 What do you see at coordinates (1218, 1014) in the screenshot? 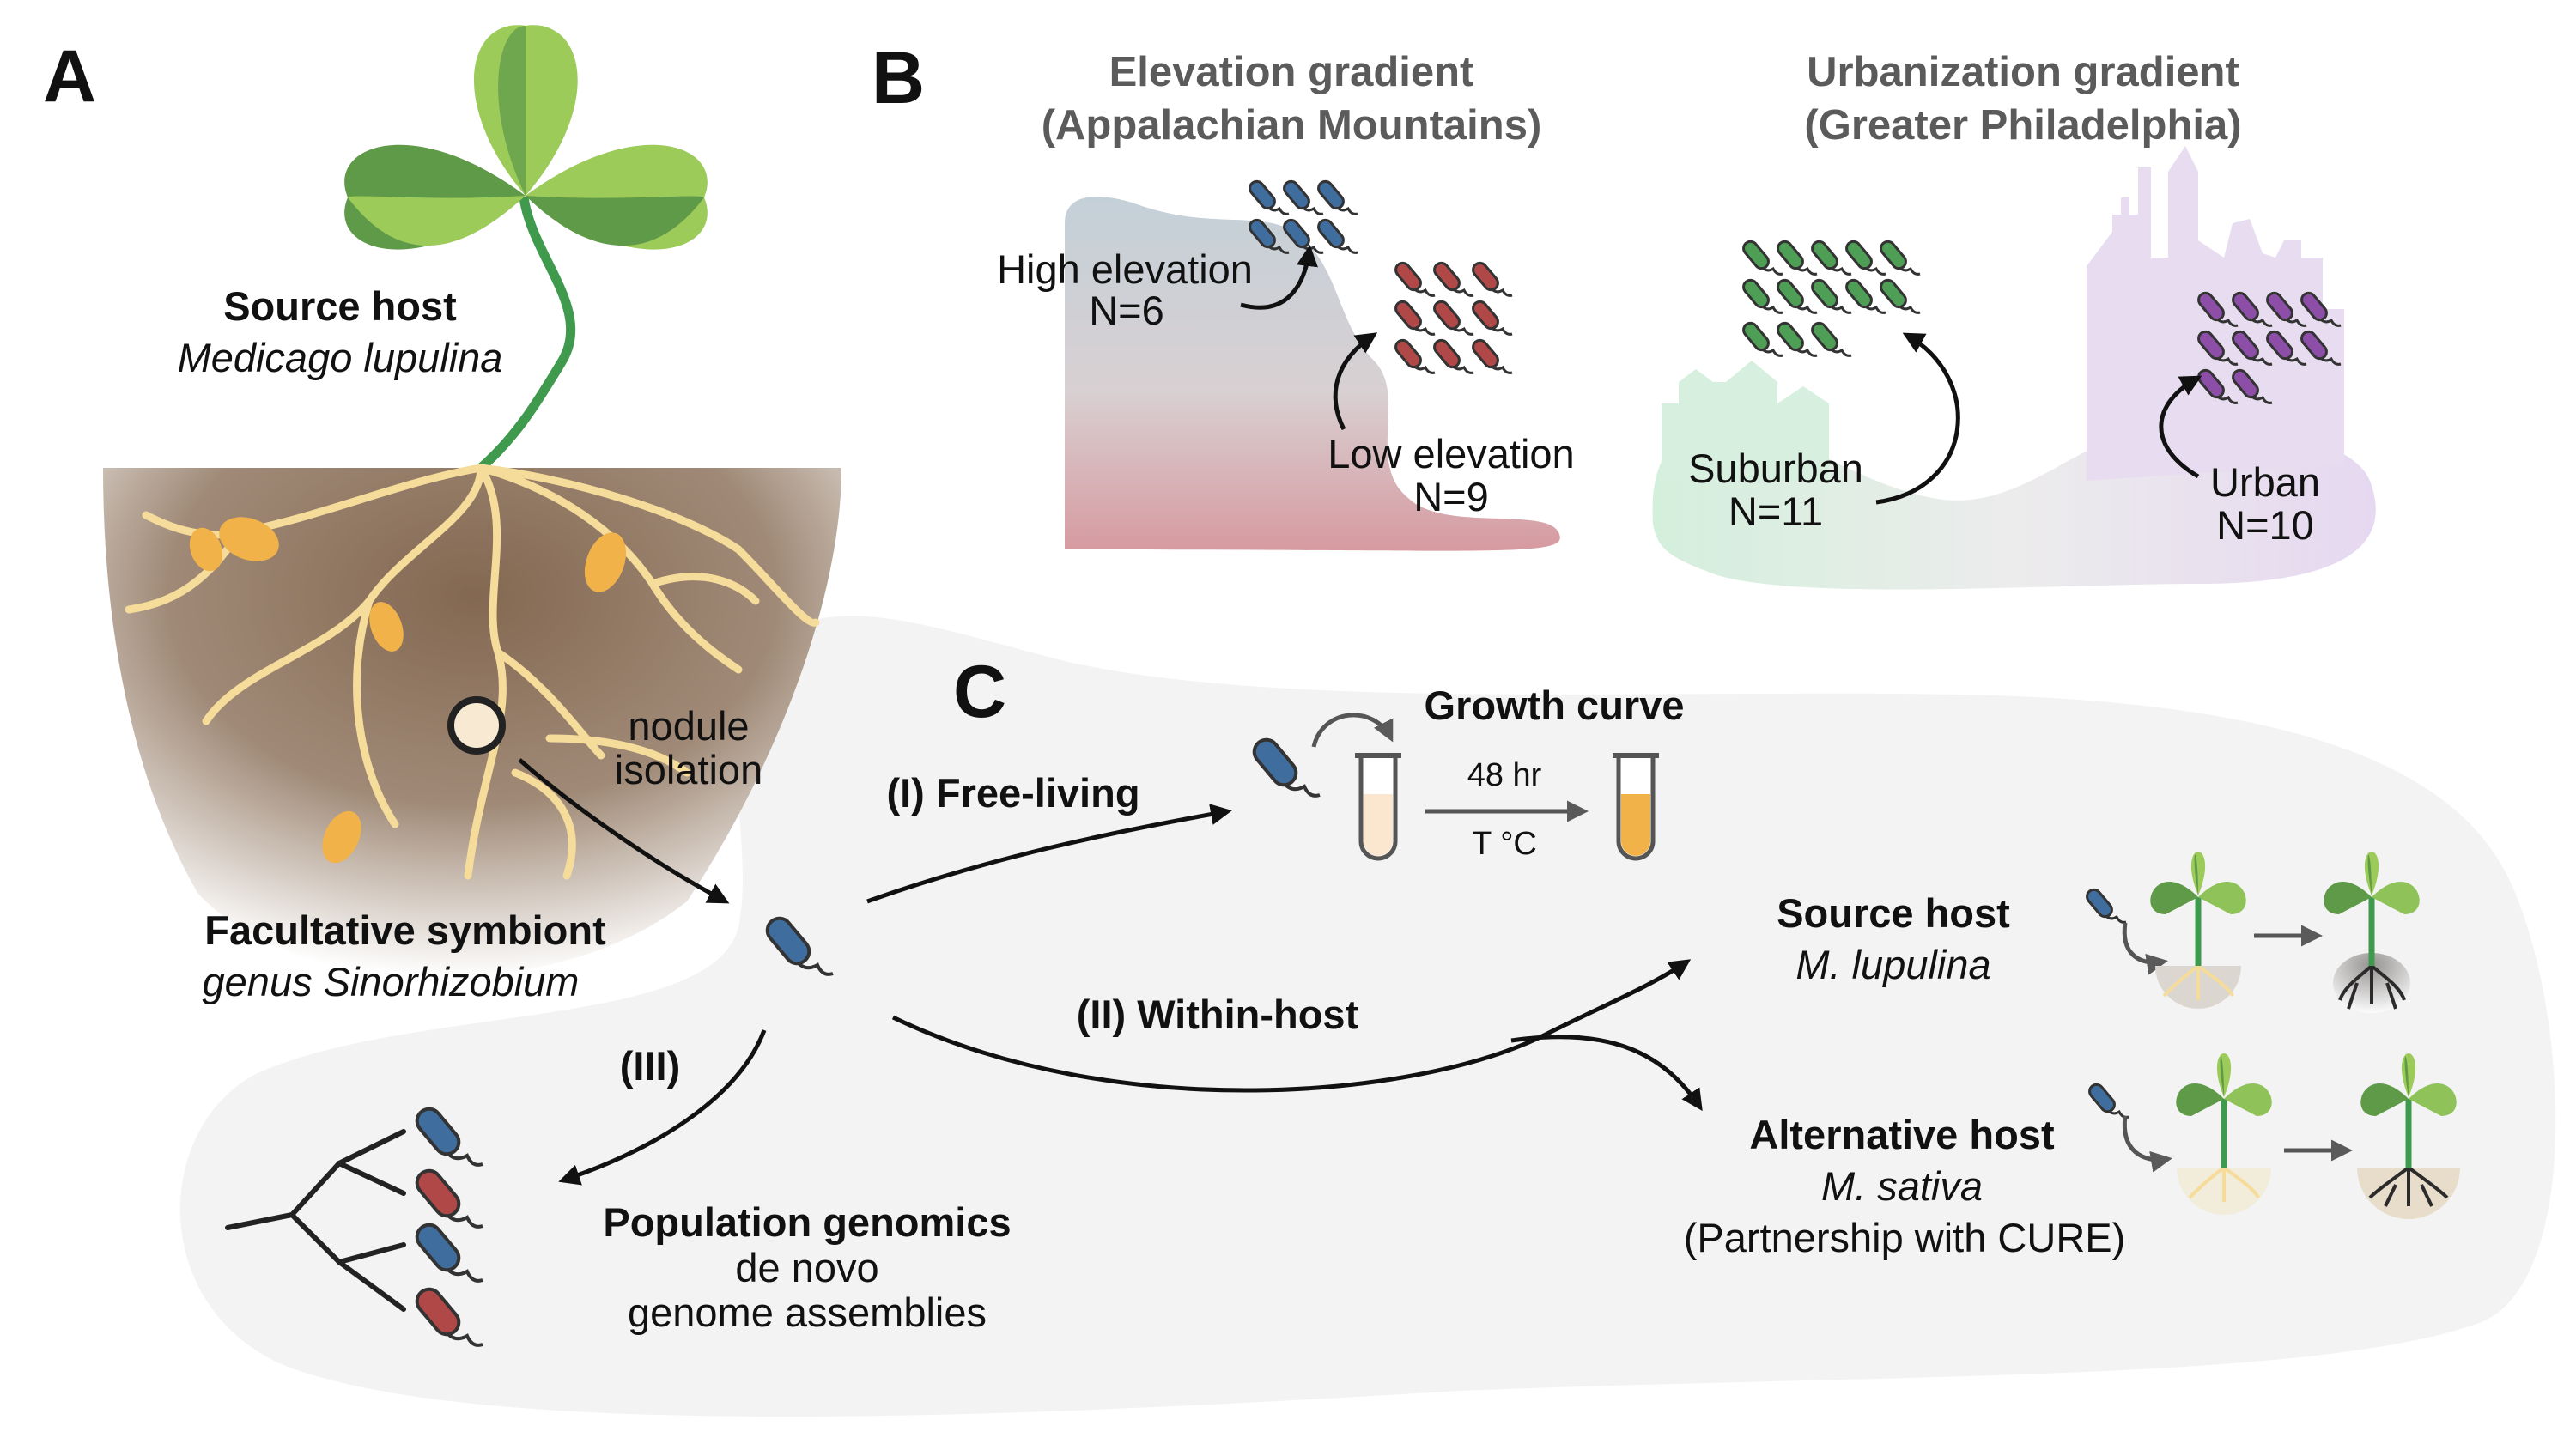
I see `within-host-label: (II) Within-host` at bounding box center [1218, 1014].